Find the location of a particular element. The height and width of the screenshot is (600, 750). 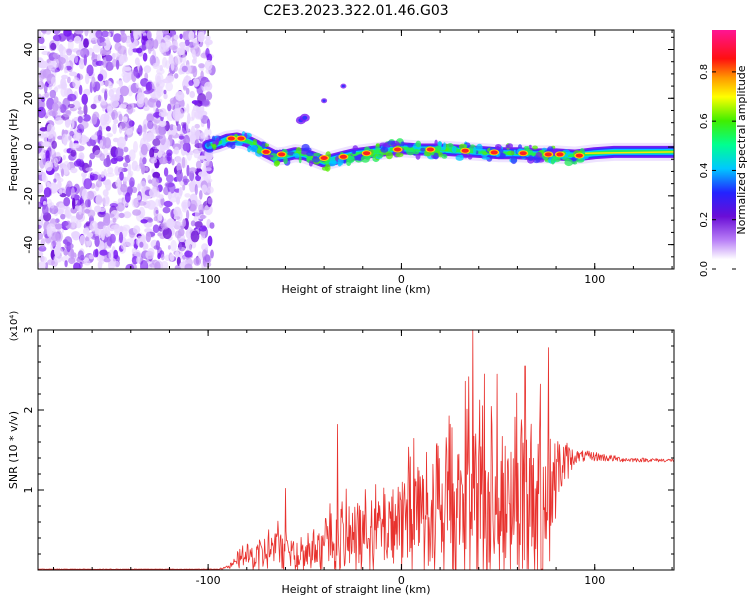

colorbar-tick-label: 0.2 is located at coordinates (704, 220).